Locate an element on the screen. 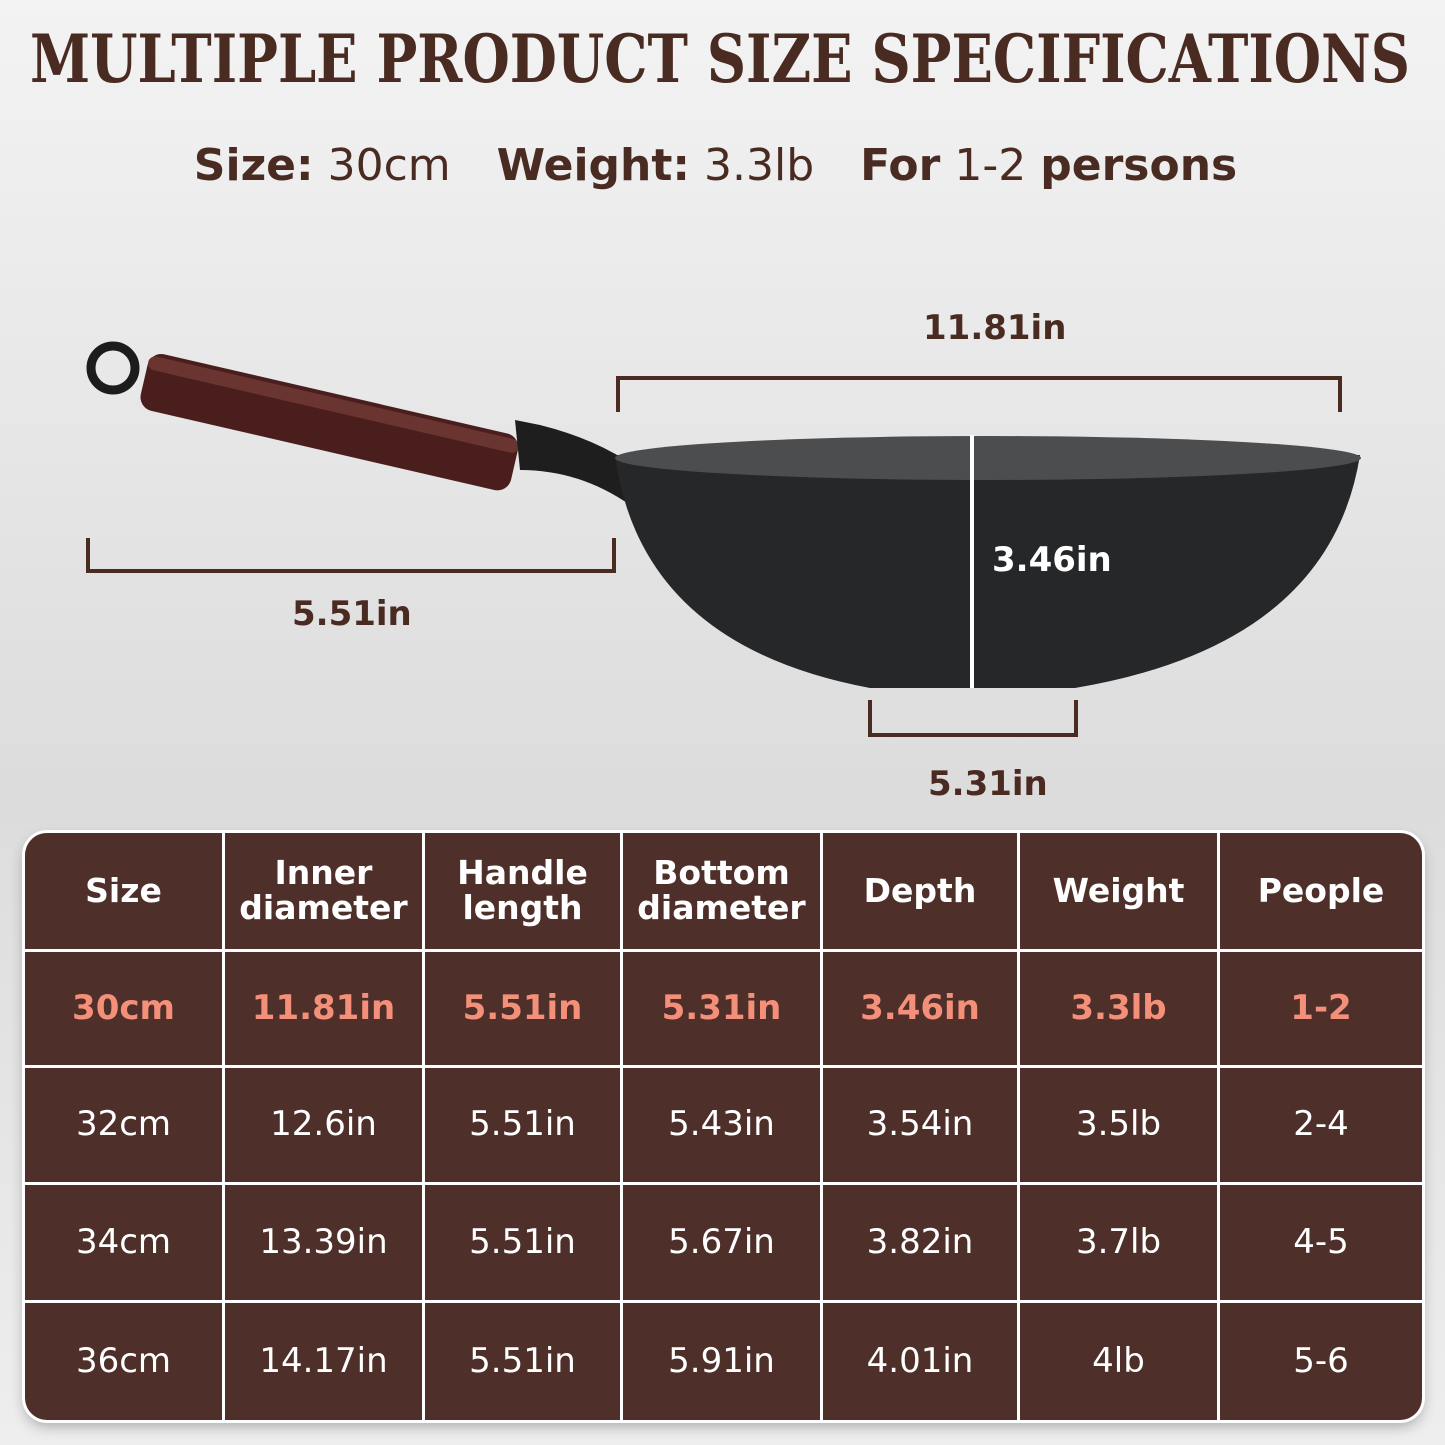 Image resolution: width=1445 pixels, height=1445 pixels. table-cell: 4-5 is located at coordinates (1321, 1244).